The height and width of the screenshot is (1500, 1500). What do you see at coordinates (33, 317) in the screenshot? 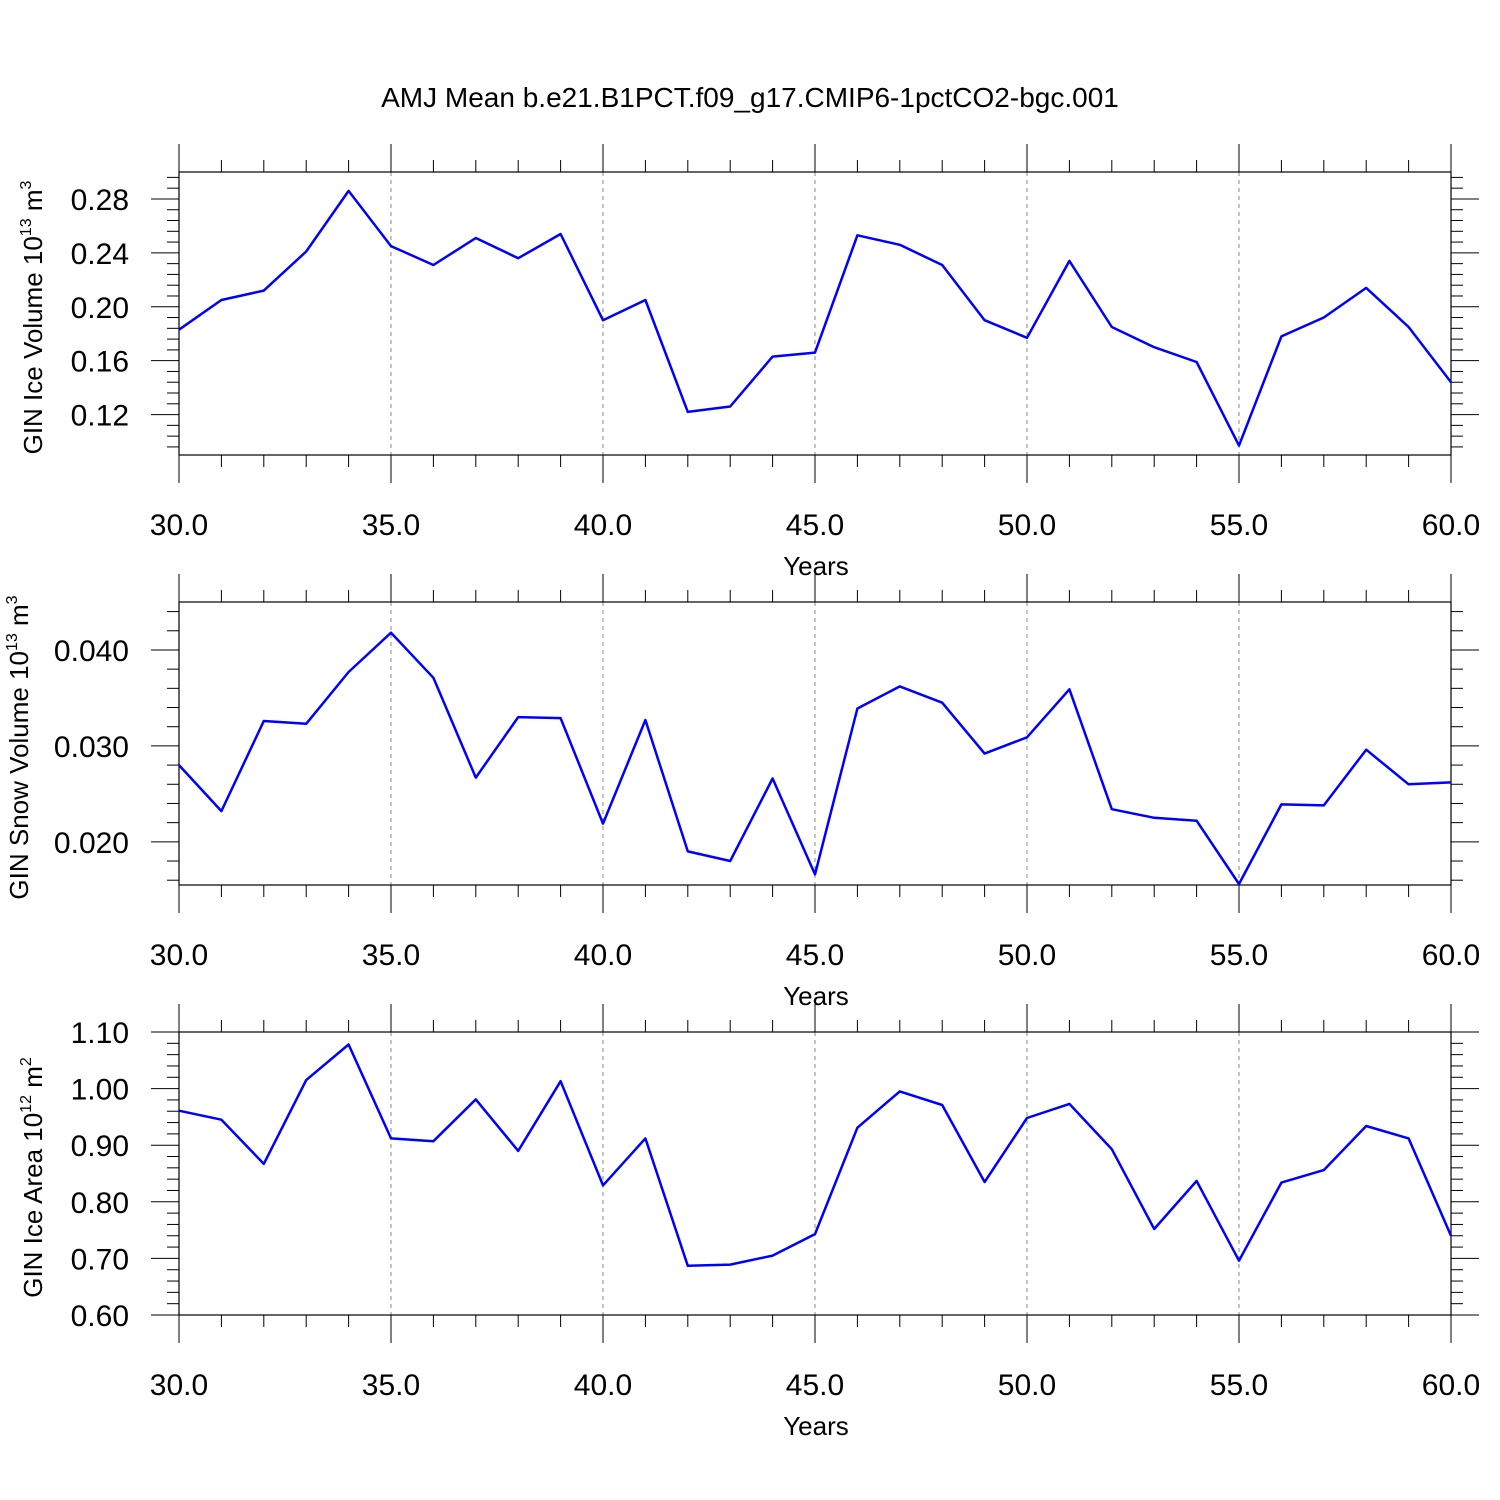
I see `y-axis-label: GIN Ice Volume 1013 m3` at bounding box center [33, 317].